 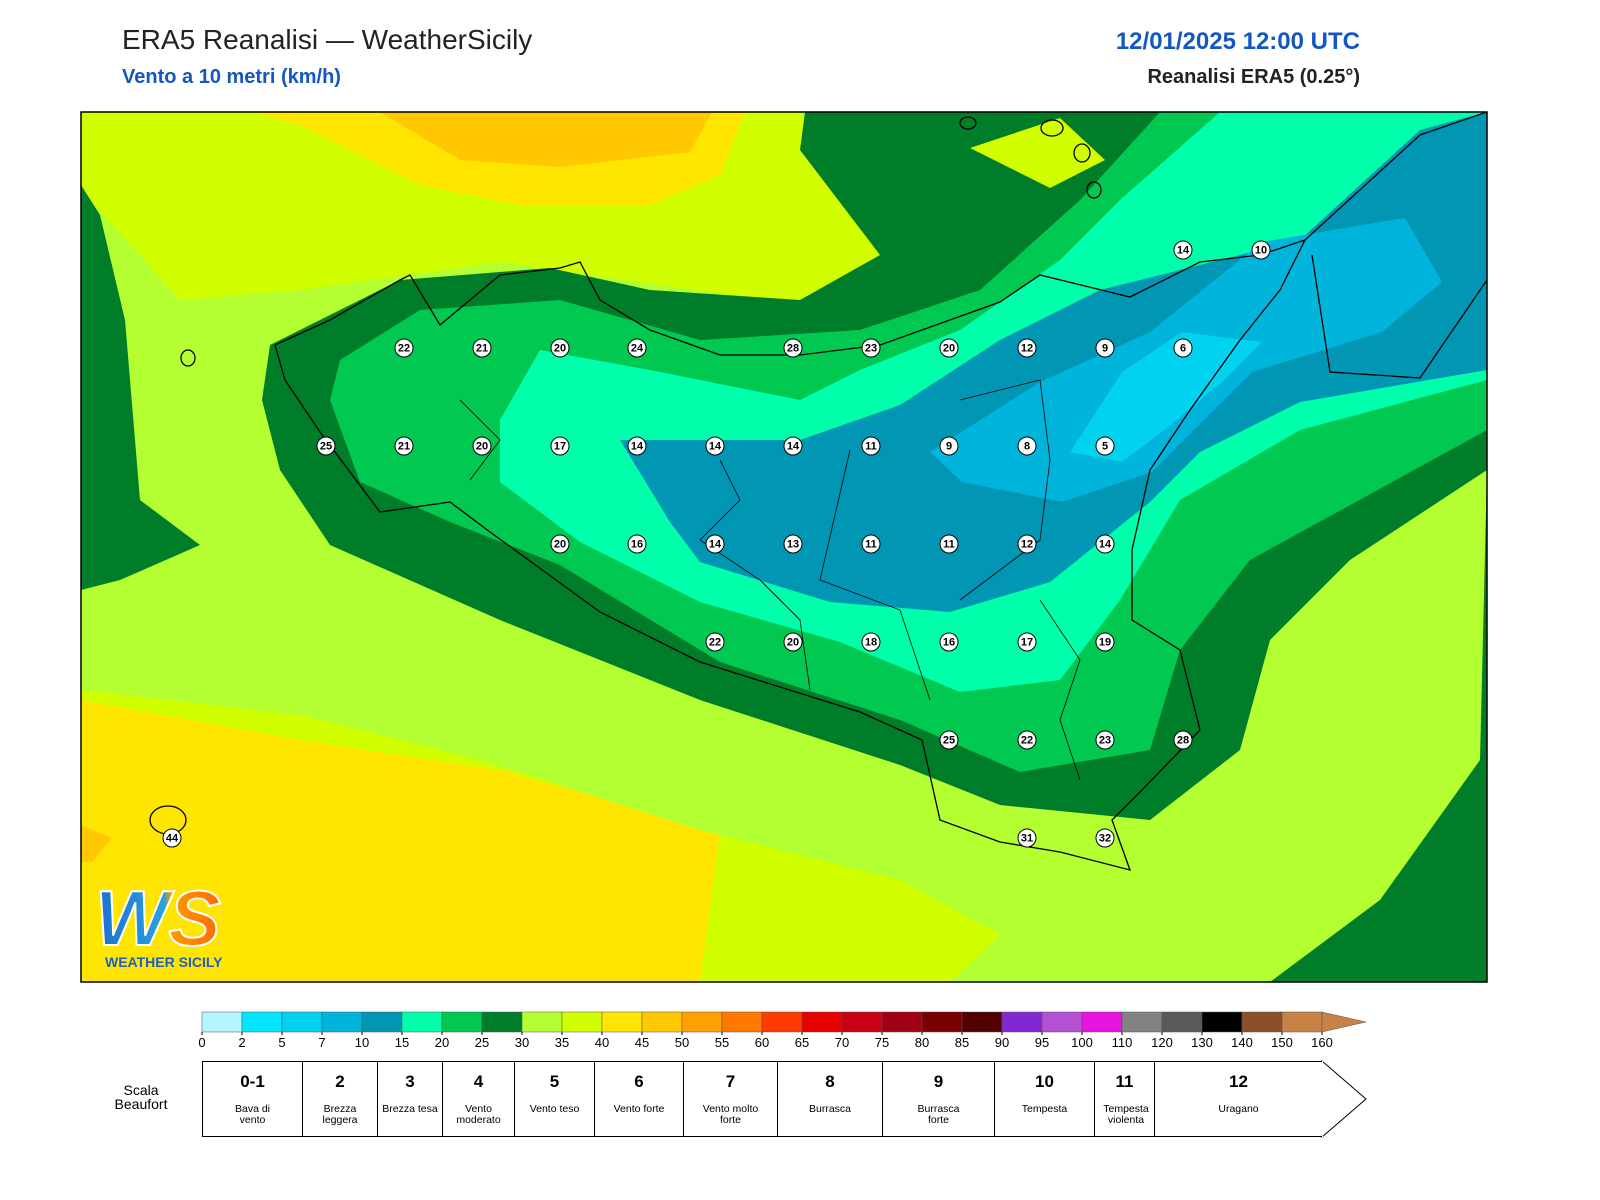 I want to click on beaufort-arrow, so click(x=1344, y=1099).